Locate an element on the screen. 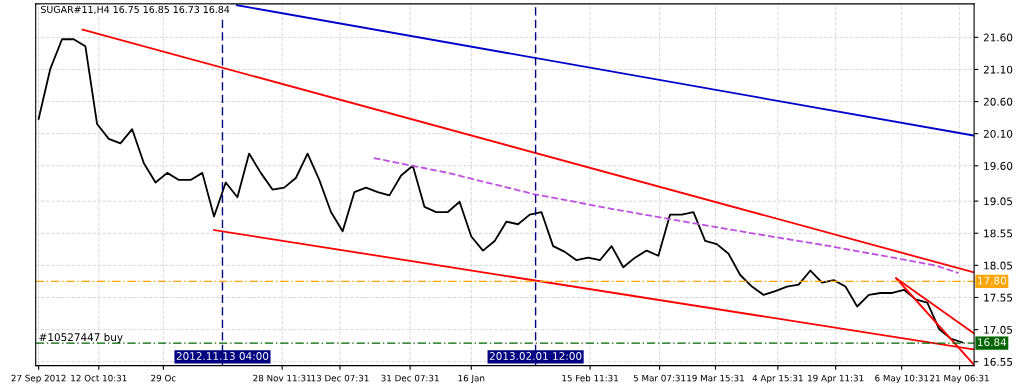  y-tick-label: 21.10 is located at coordinates (998, 69).